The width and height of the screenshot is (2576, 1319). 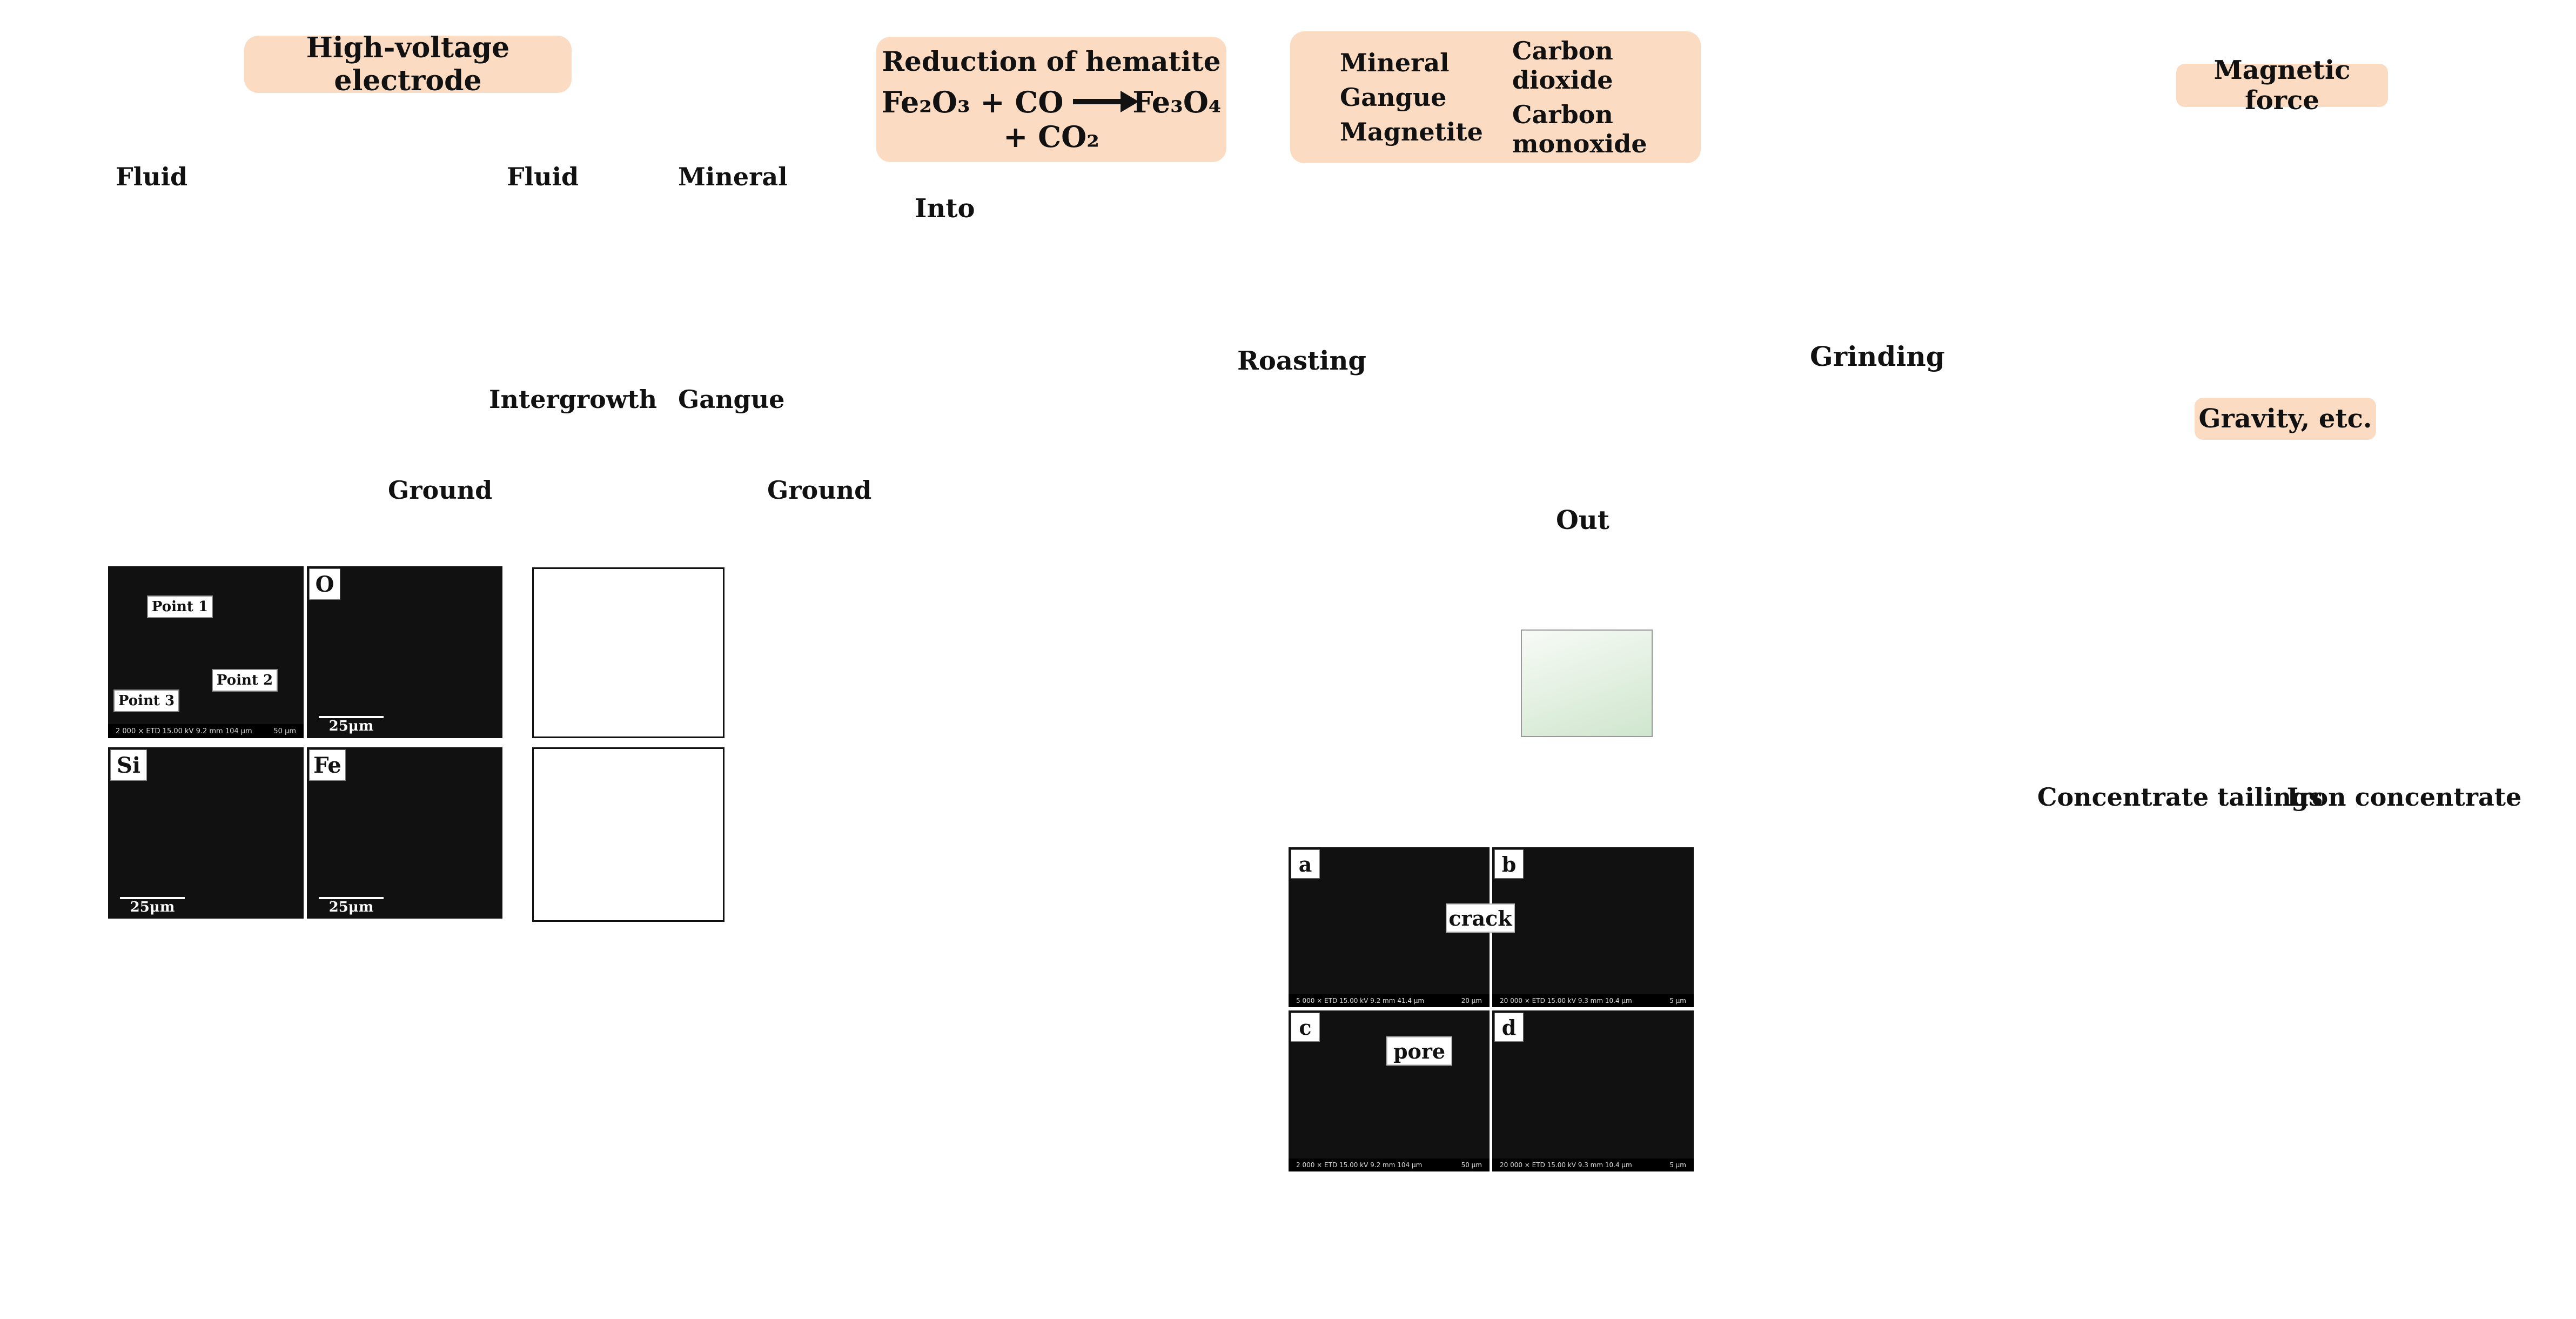 What do you see at coordinates (154, 1059) in the screenshot?
I see `bar-chart-specific-surface-area` at bounding box center [154, 1059].